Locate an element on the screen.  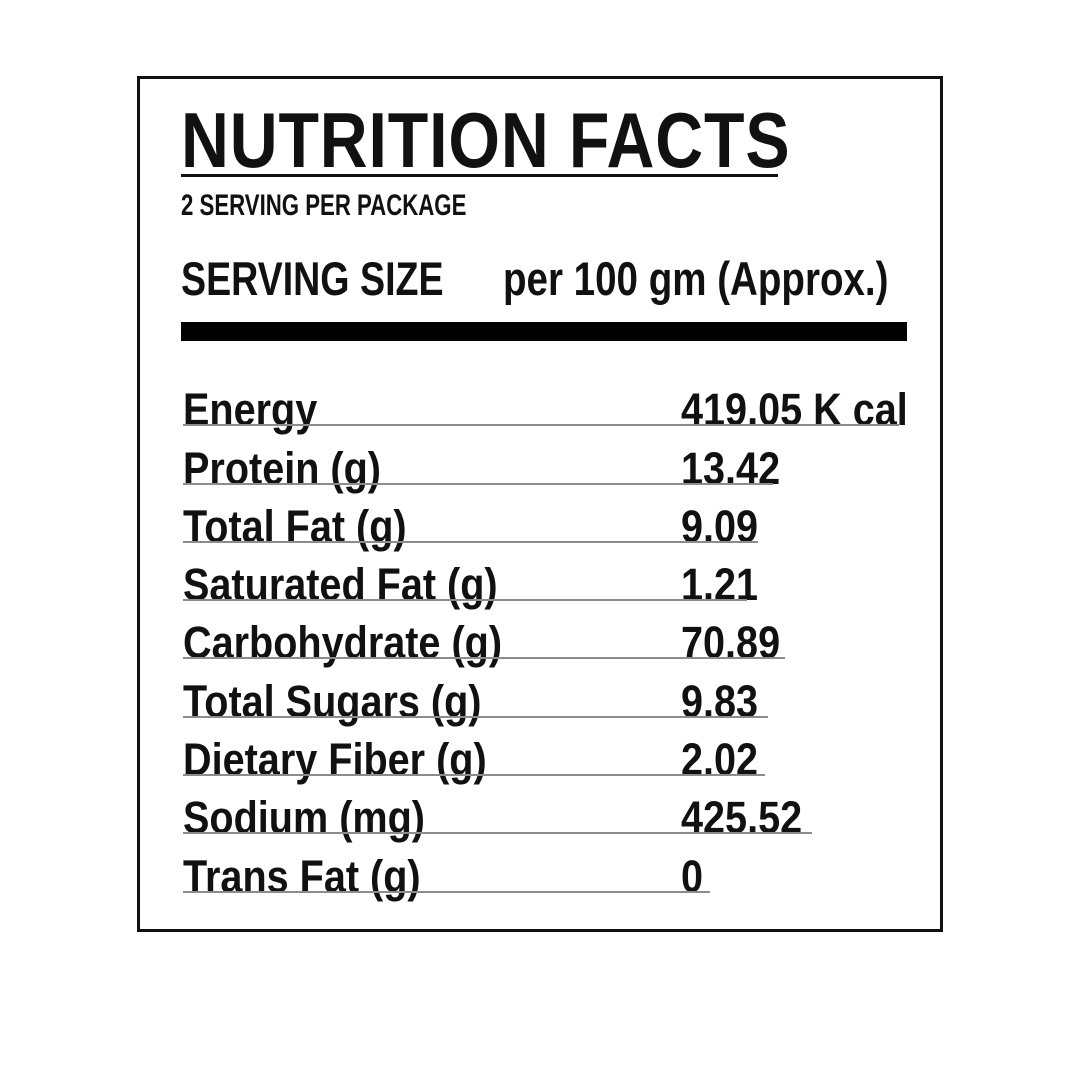
nutrient-value: 0 is located at coordinates (693, 876).